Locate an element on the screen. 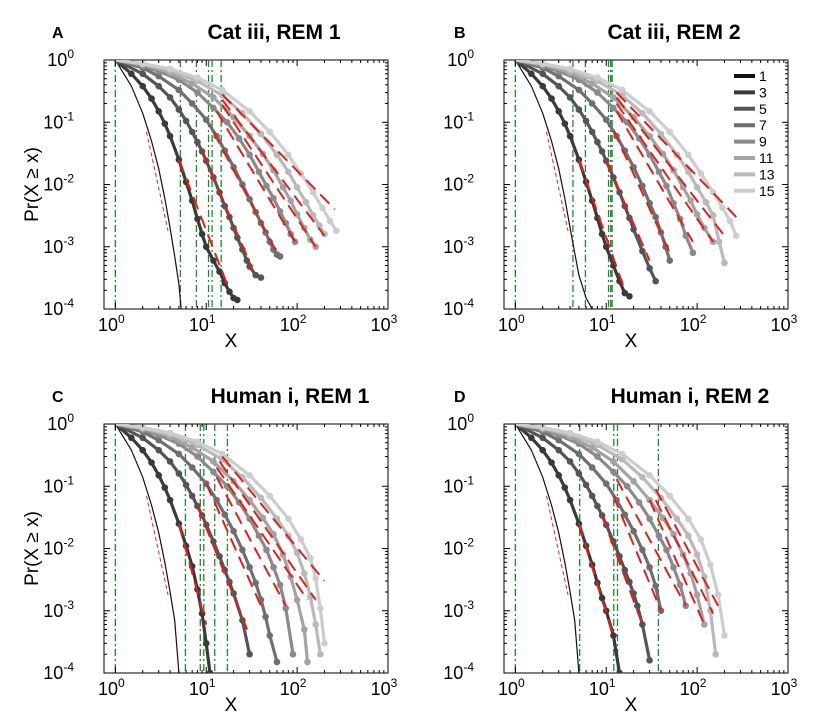 This screenshot has width=840, height=728. x-tick-label-exp: 2 is located at coordinates (303, 683).